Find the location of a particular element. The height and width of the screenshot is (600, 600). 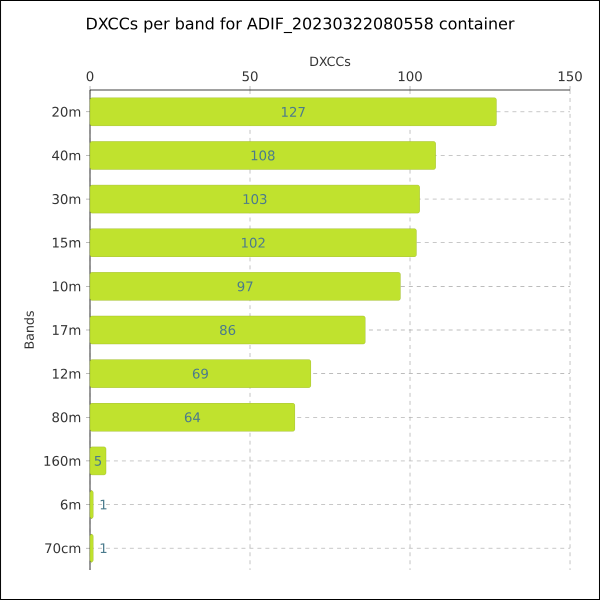

data-label: 64 is located at coordinates (192, 417).